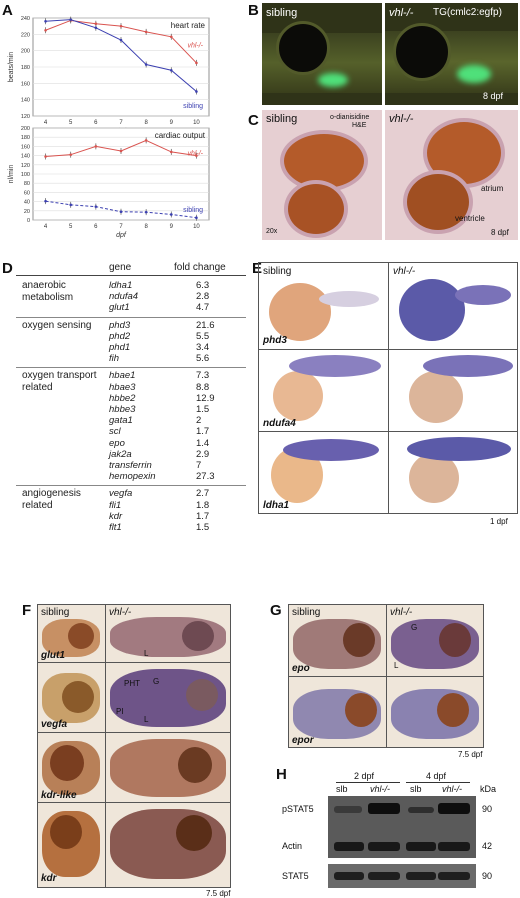 The width and height of the screenshot is (520, 898). I want to click on gene-name: hbae1, so click(122, 376).